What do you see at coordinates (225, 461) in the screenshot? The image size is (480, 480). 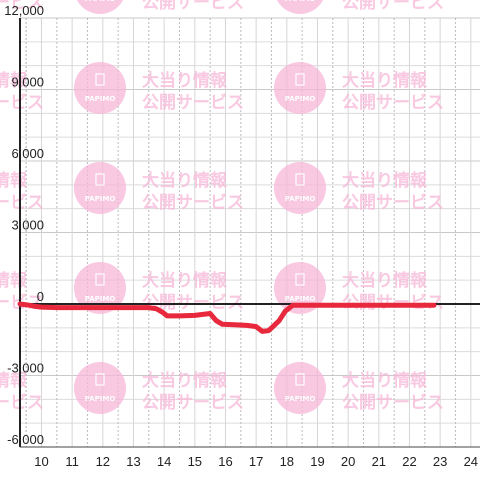 I see `x-tick-label: 16` at bounding box center [225, 461].